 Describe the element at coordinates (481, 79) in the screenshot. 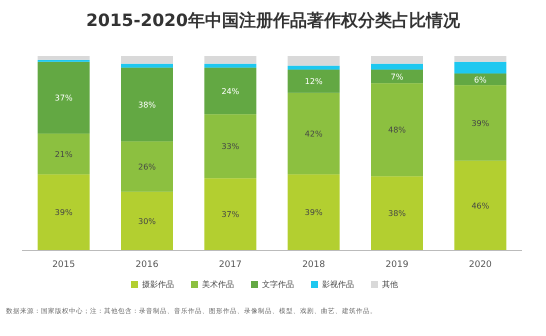

I see `data-label: 6%` at that location.